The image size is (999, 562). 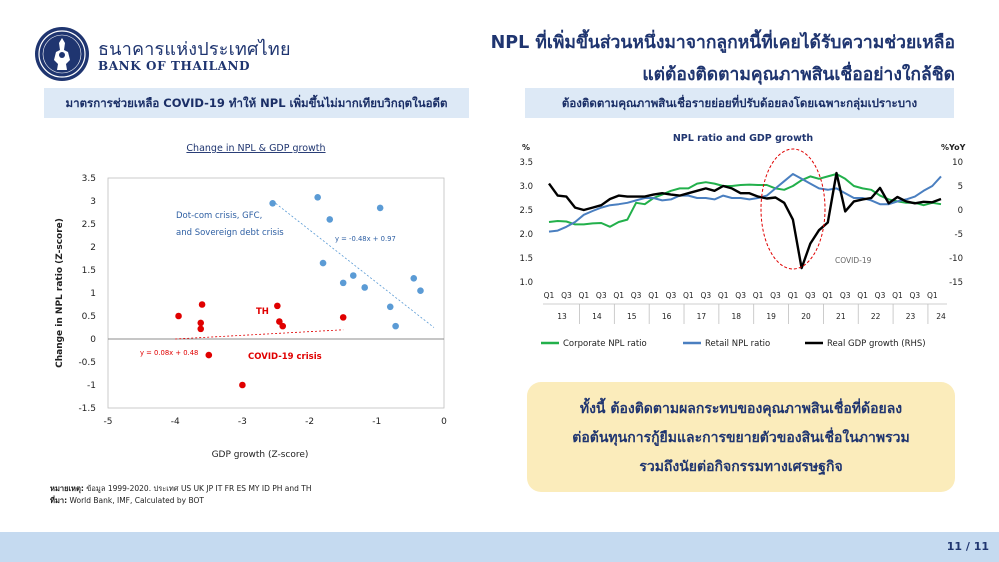 What do you see at coordinates (793, 209) in the screenshot?
I see `covid-highlight-ellipse` at bounding box center [793, 209].